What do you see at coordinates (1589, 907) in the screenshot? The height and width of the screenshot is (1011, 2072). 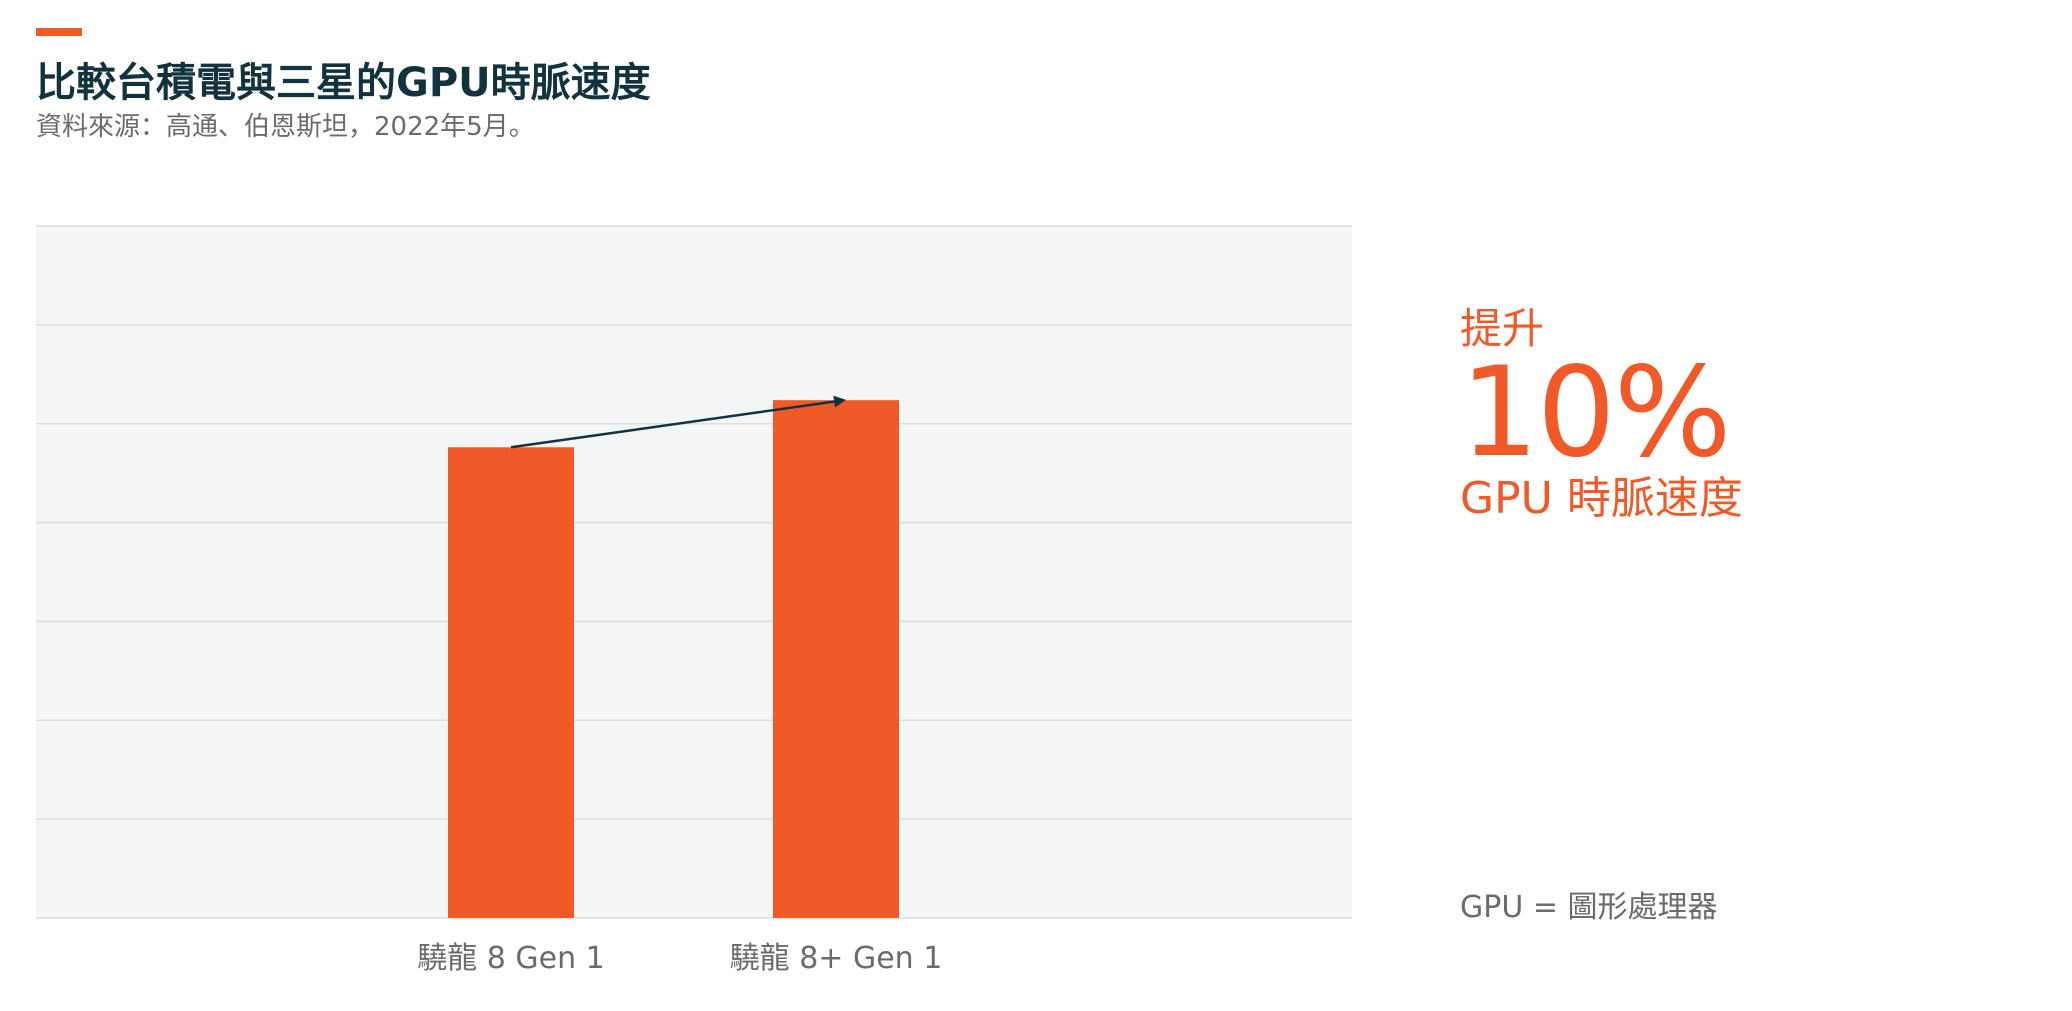 I see `footnote: GPU = 圖形處理器` at bounding box center [1589, 907].